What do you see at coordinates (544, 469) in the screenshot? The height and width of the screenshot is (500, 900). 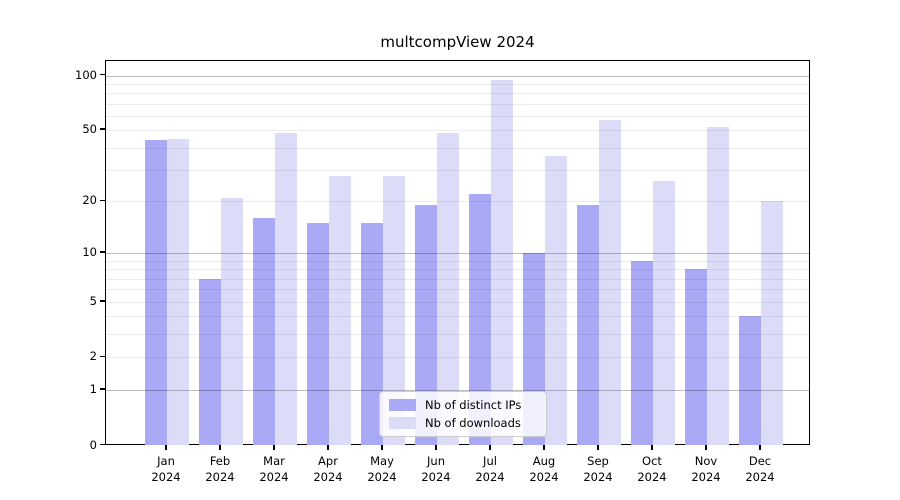 I see `x-tick-label-aug: Aug 2024` at bounding box center [544, 469].